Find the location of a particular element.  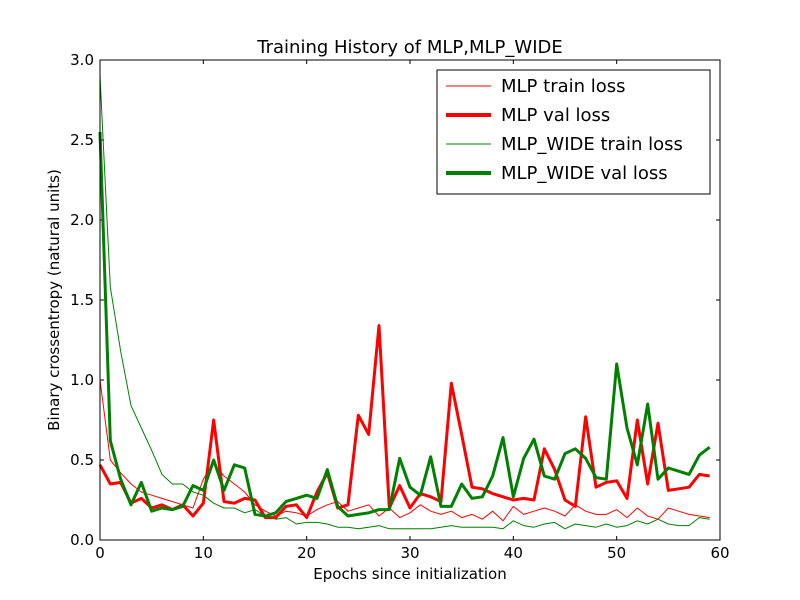

x-tick-label: 30 is located at coordinates (409, 553).